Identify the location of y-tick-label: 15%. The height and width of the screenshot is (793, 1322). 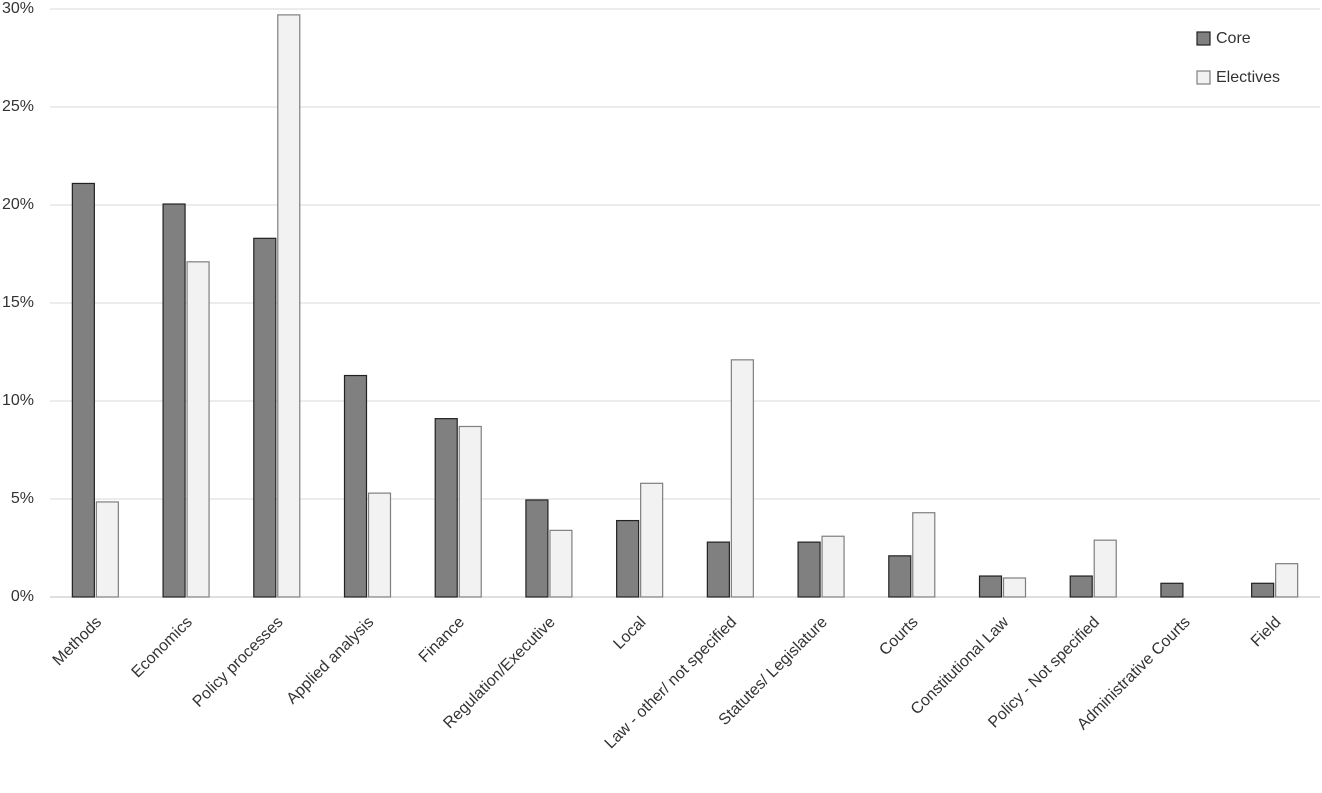
(18, 302).